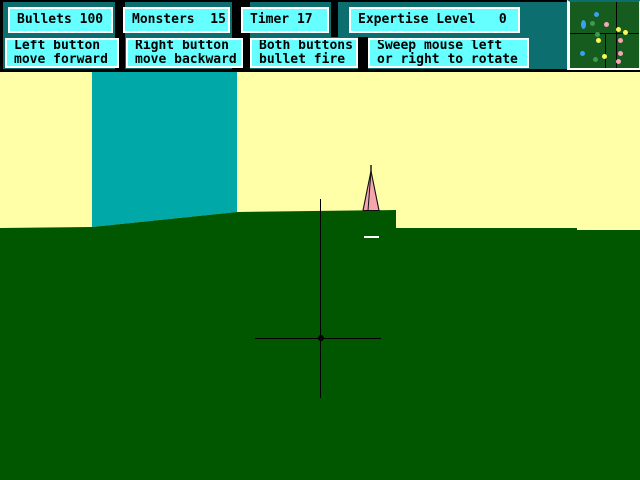  What do you see at coordinates (440, 45) in the screenshot?
I see `instruction-line: Sweep mouse left` at bounding box center [440, 45].